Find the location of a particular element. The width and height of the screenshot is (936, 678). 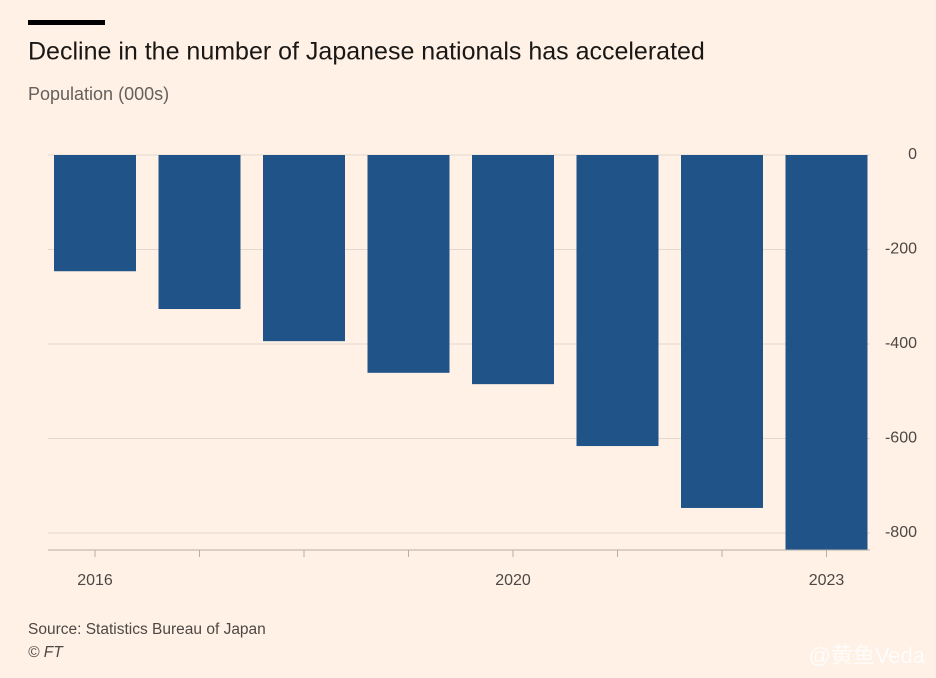

y-tick-label: -400 is located at coordinates (901, 343).